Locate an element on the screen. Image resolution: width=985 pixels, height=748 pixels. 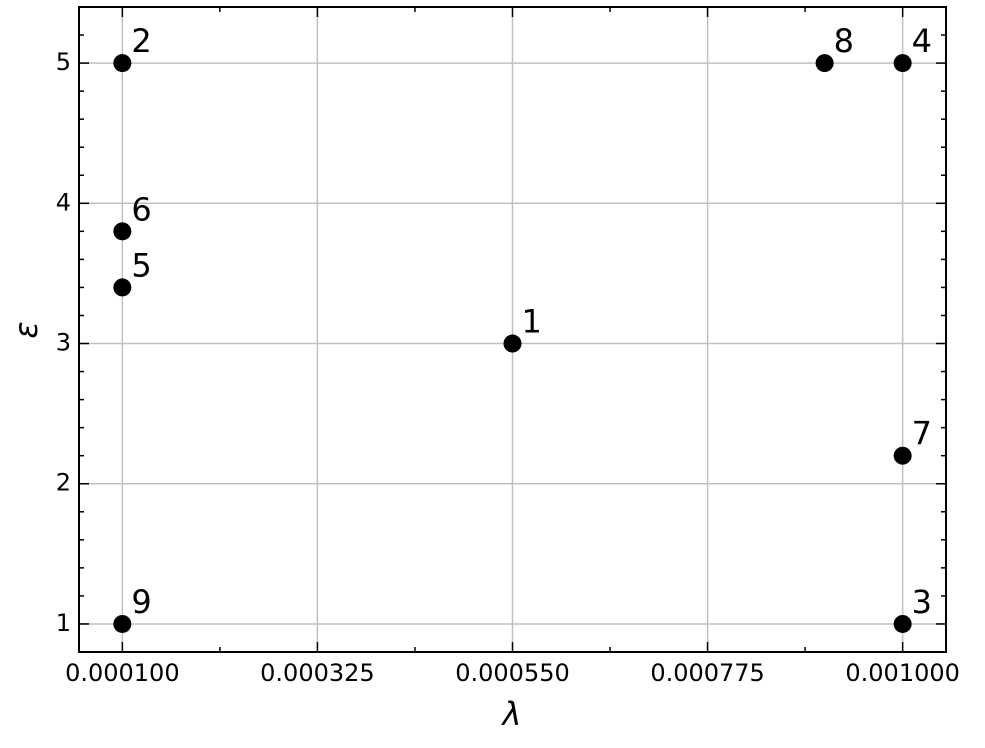
x-tick-label: 0.000550 is located at coordinates (512, 673).